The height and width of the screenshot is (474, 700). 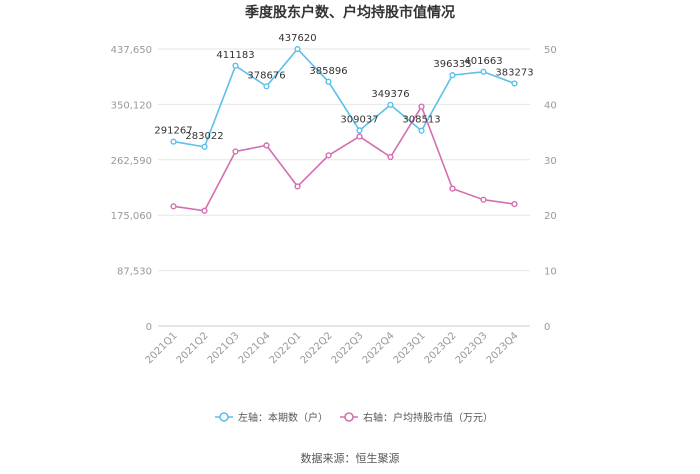 I want to click on legend: 左轴：本期数（户） 右轴：户均持股市值（万元）, so click(x=354, y=417).